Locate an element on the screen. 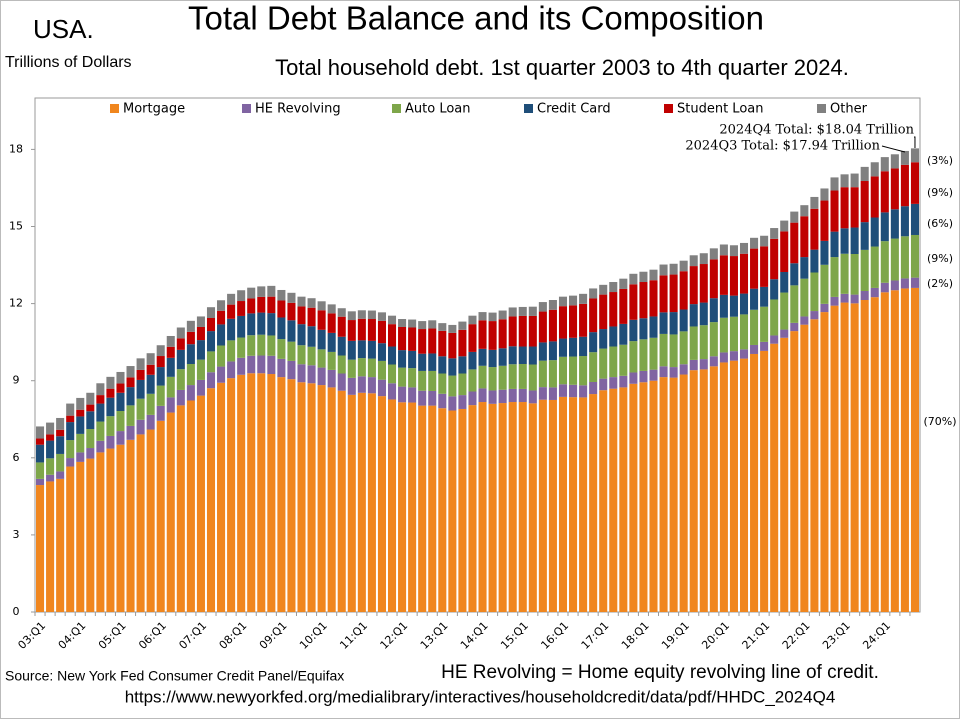 The width and height of the screenshot is (960, 719). share-label: (9%) is located at coordinates (940, 258).